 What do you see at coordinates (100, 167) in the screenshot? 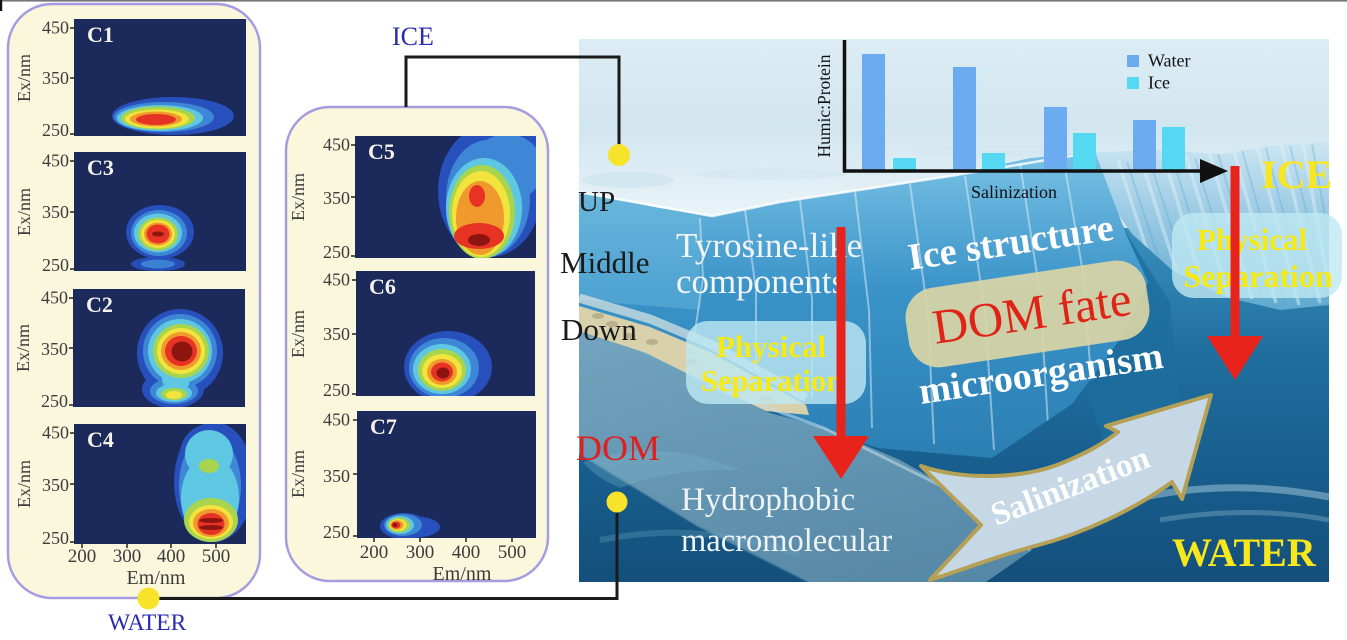
I see `svg-text: C3` at bounding box center [100, 167].